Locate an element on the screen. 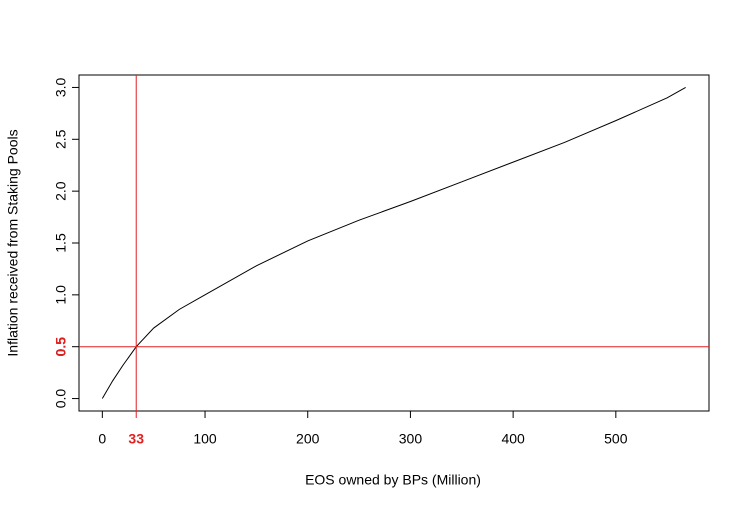 The image size is (749, 510). x-tick-label: 200 is located at coordinates (308, 439).